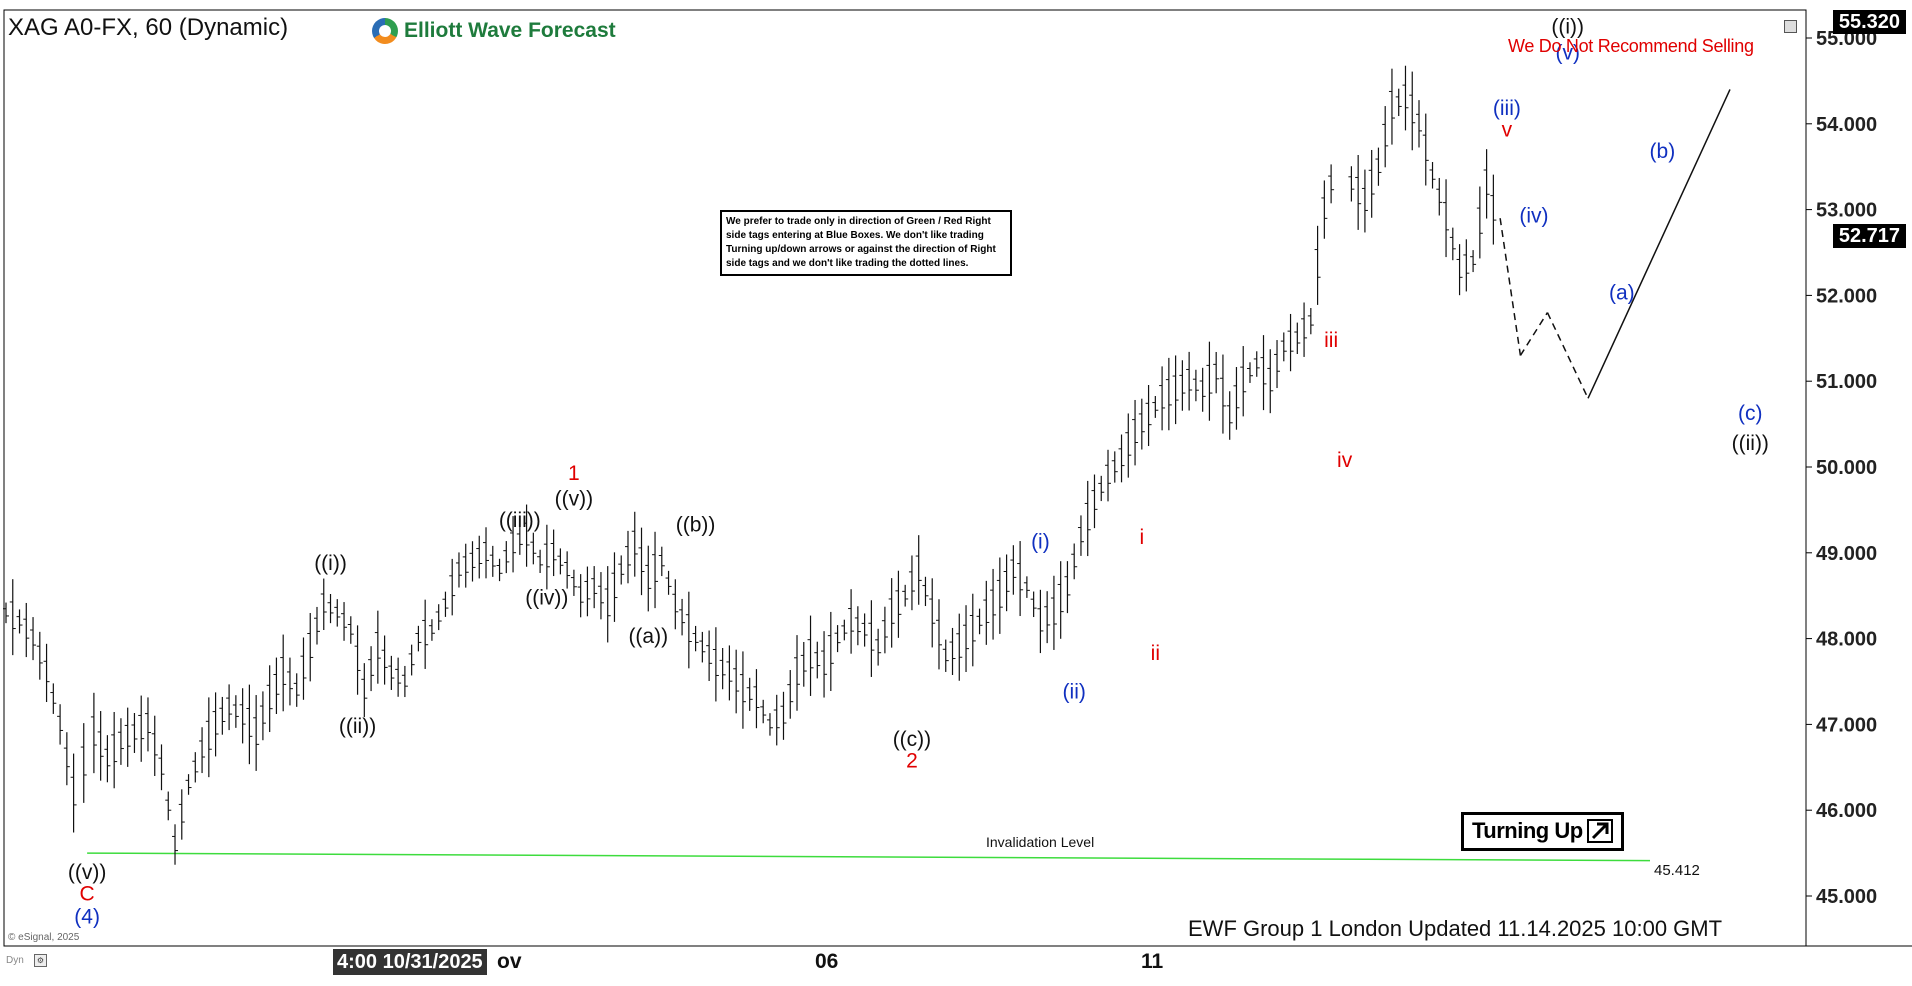  Describe the element at coordinates (1331, 340) in the screenshot. I see `wave-label: iii` at that location.